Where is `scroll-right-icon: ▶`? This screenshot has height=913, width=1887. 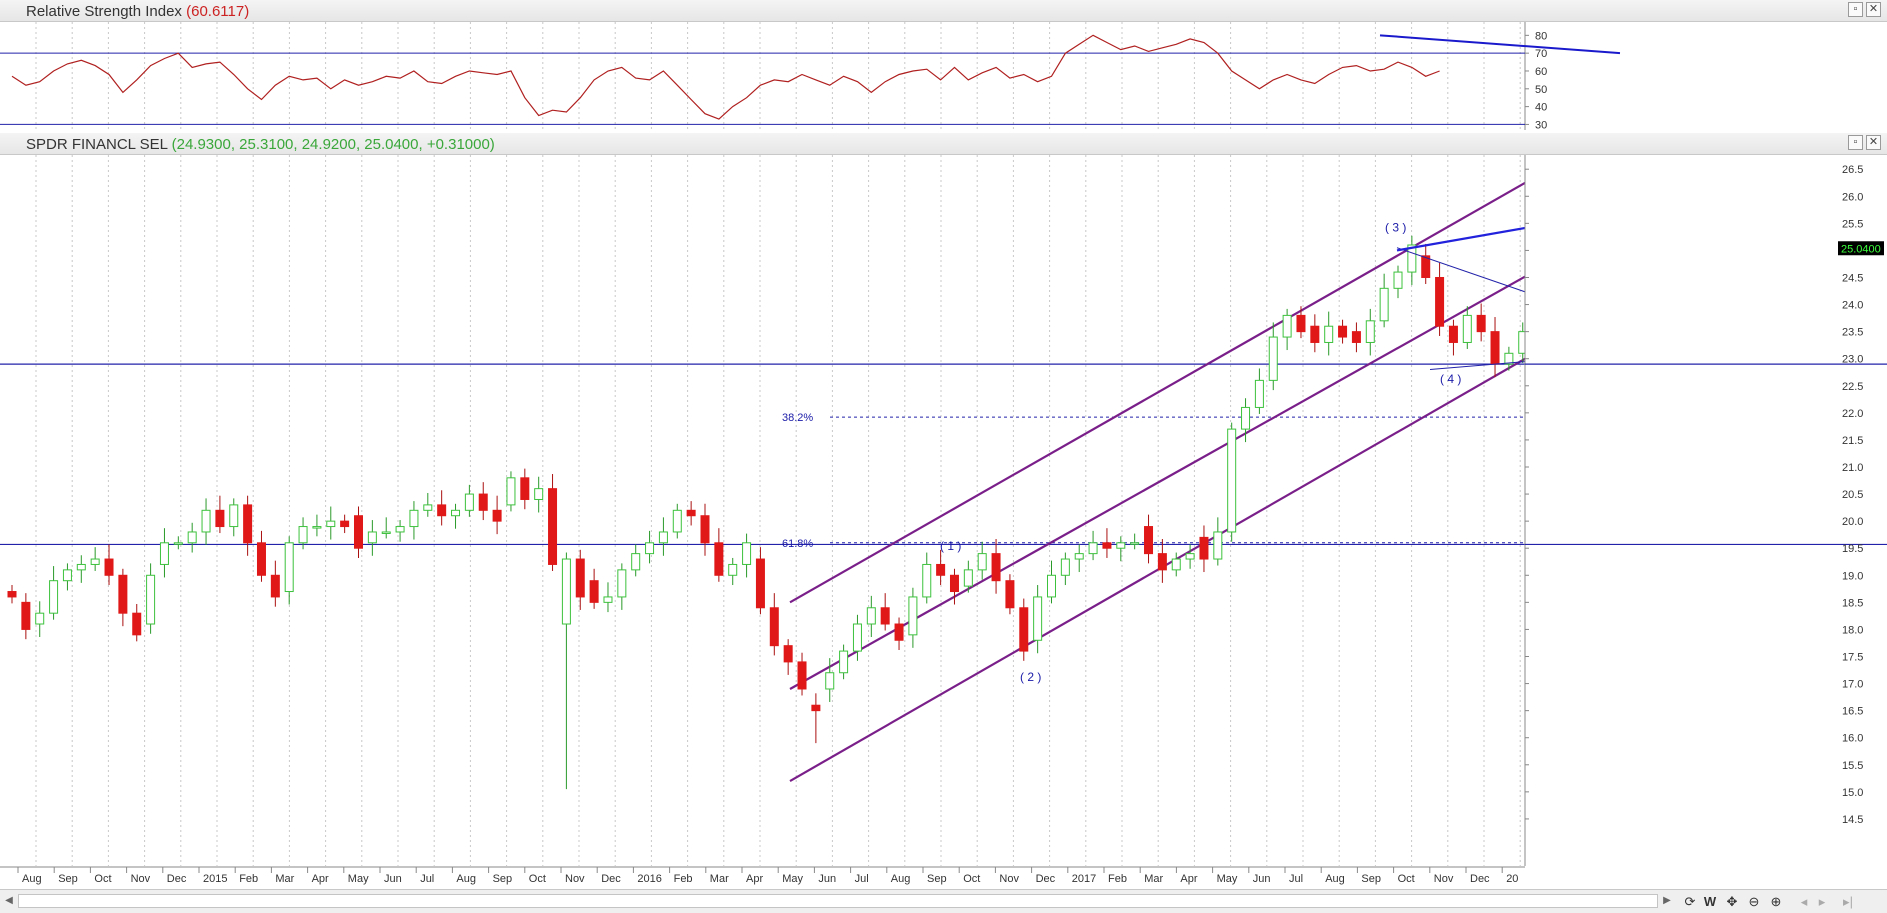 scroll-right-icon: ▶ is located at coordinates (1667, 900).